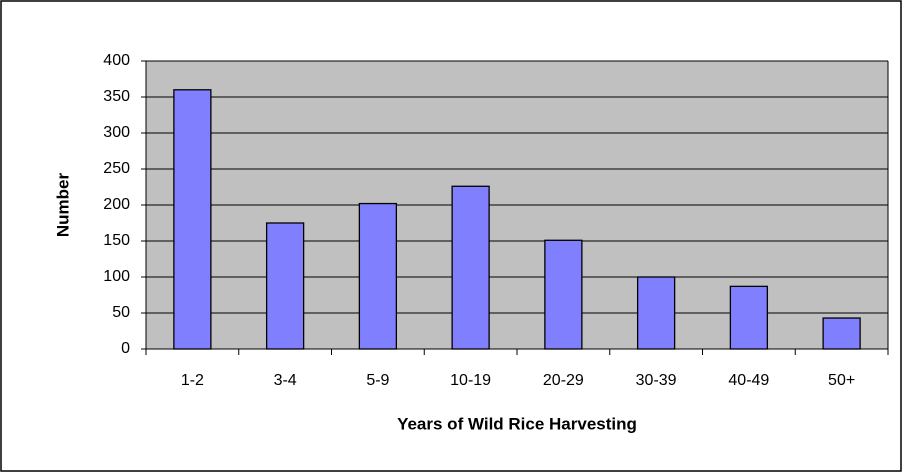  What do you see at coordinates (125, 348) in the screenshot?
I see `y-tick-label: 0` at bounding box center [125, 348].